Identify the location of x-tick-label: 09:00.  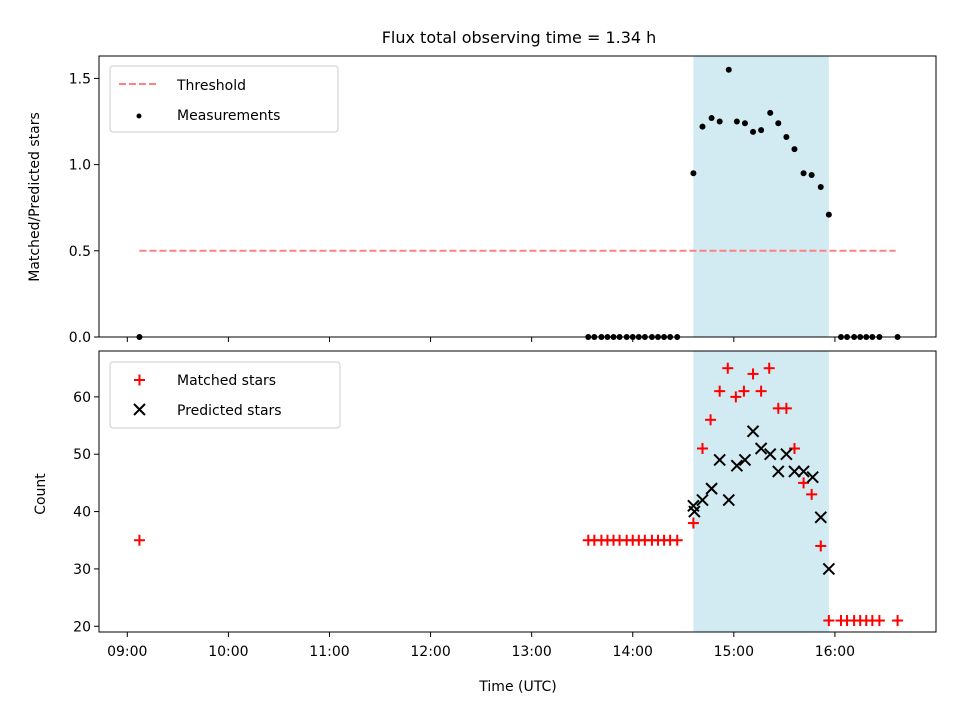
(127, 652).